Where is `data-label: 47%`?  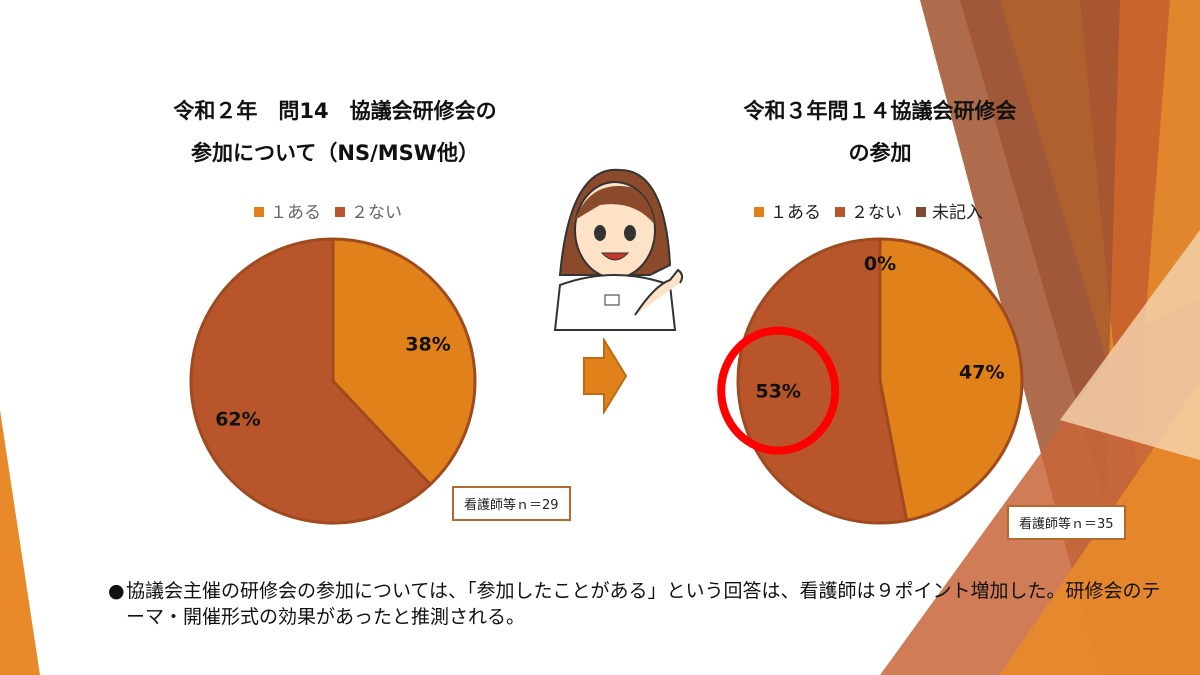 data-label: 47% is located at coordinates (981, 372).